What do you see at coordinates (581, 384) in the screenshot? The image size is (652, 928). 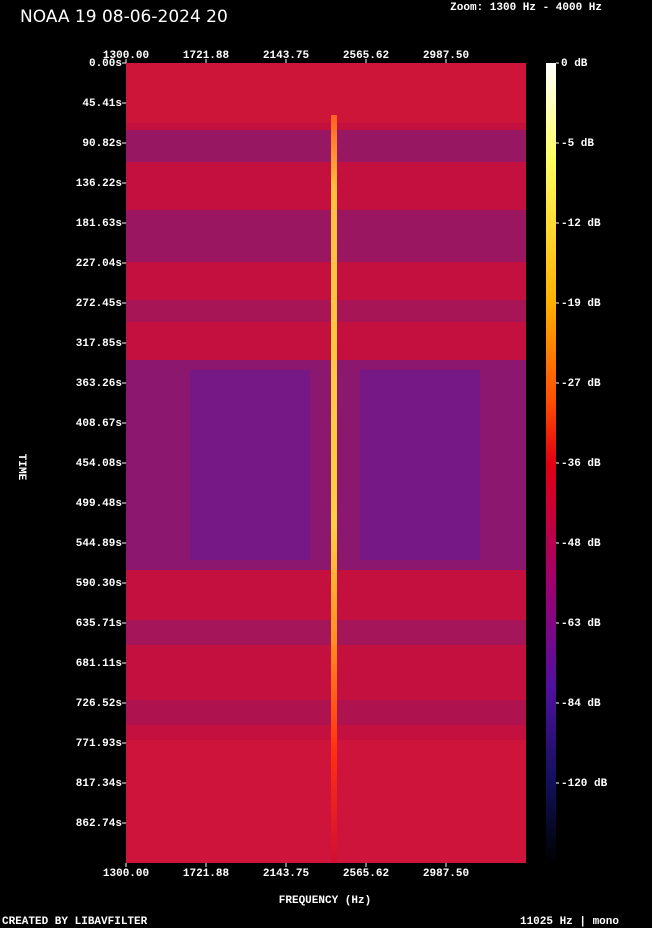 I see `colorbar-tick-label: -27 dB` at bounding box center [581, 384].